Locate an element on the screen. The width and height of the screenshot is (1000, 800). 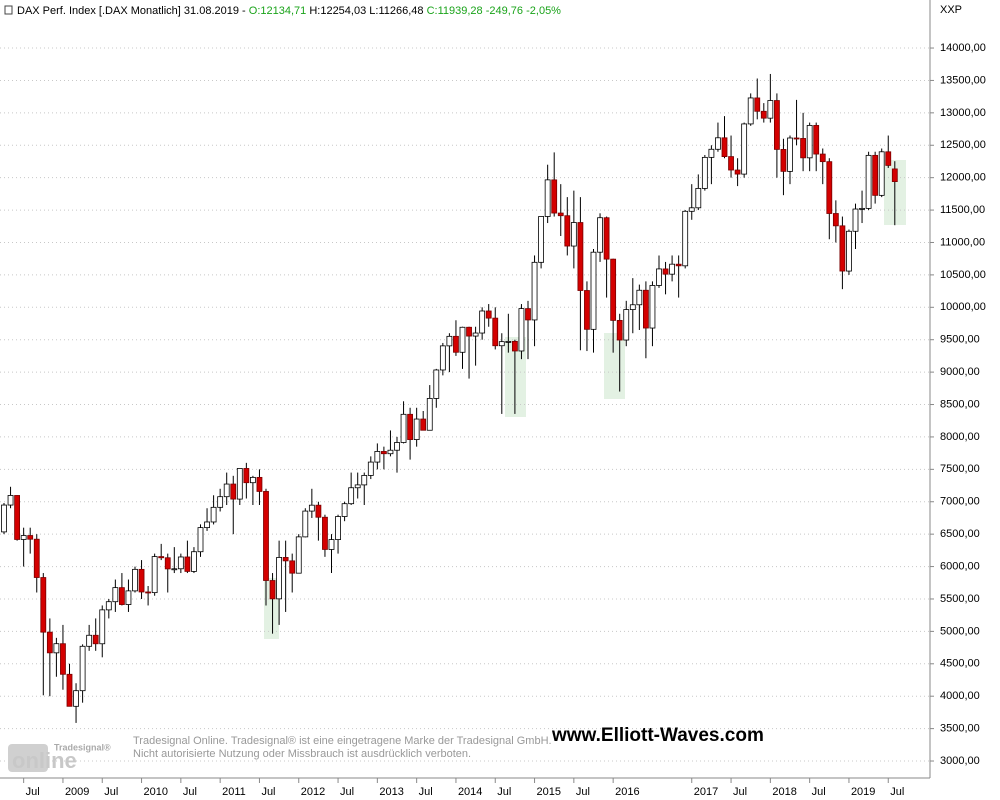
y-tick-label: 11000,00 is located at coordinates (962, 242).